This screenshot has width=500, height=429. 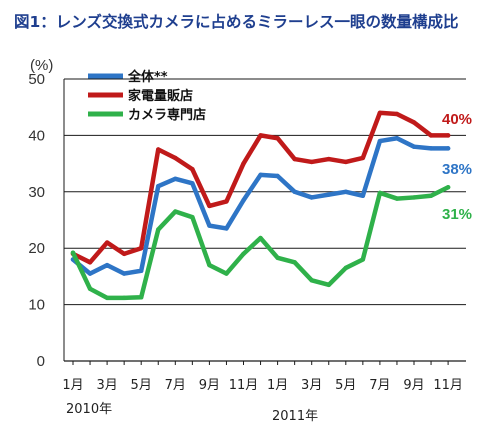 I want to click on end-label: 38%, so click(x=457, y=169).